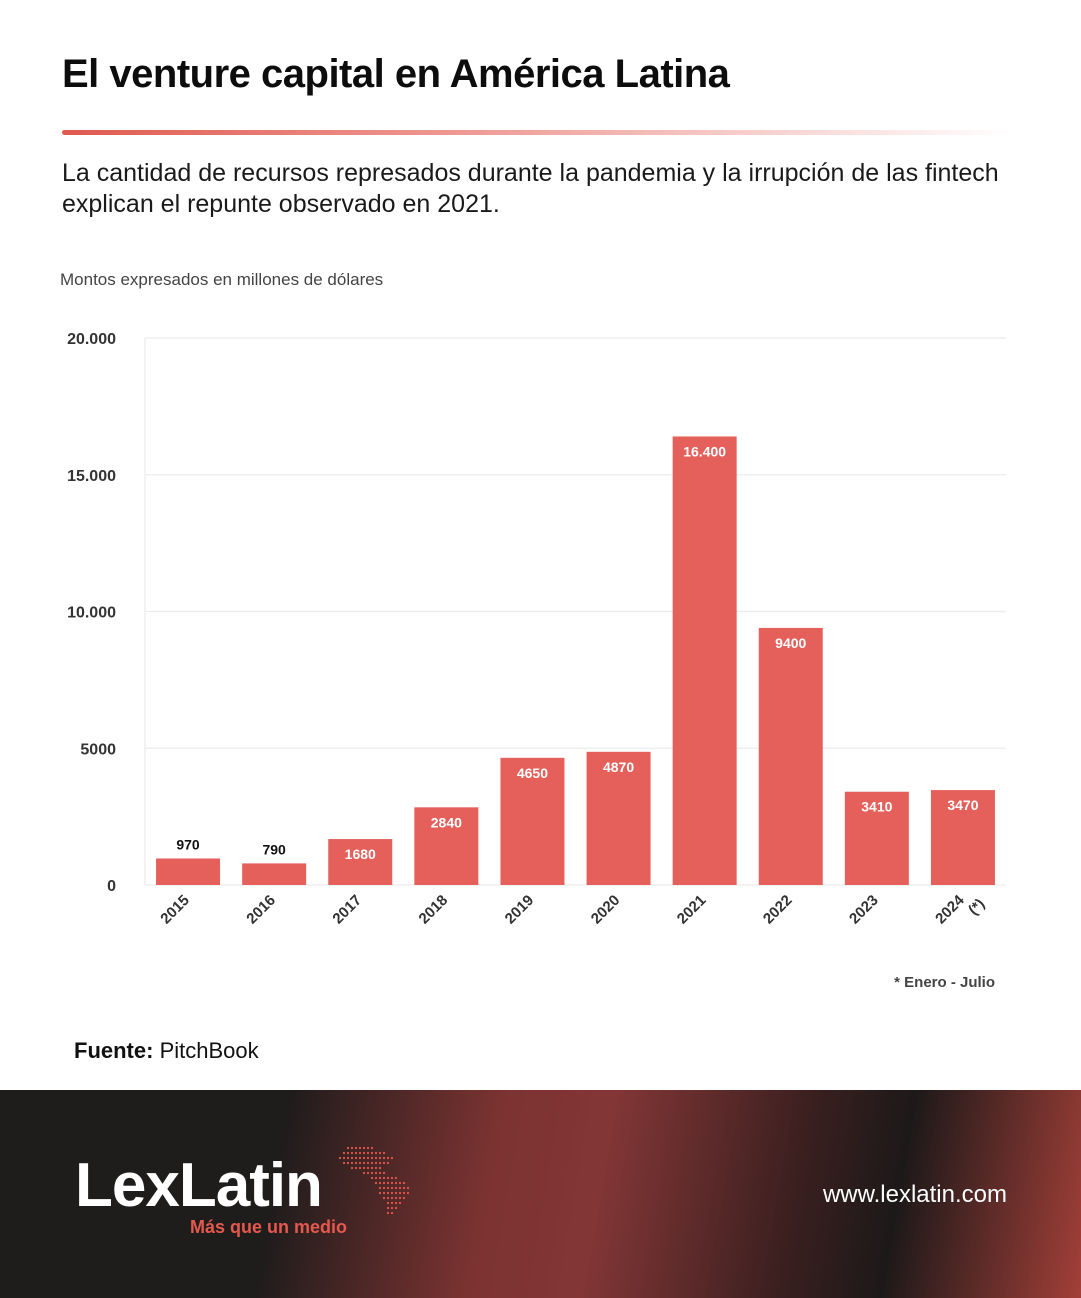  What do you see at coordinates (537, 132) in the screenshot?
I see `title-accent-line` at bounding box center [537, 132].